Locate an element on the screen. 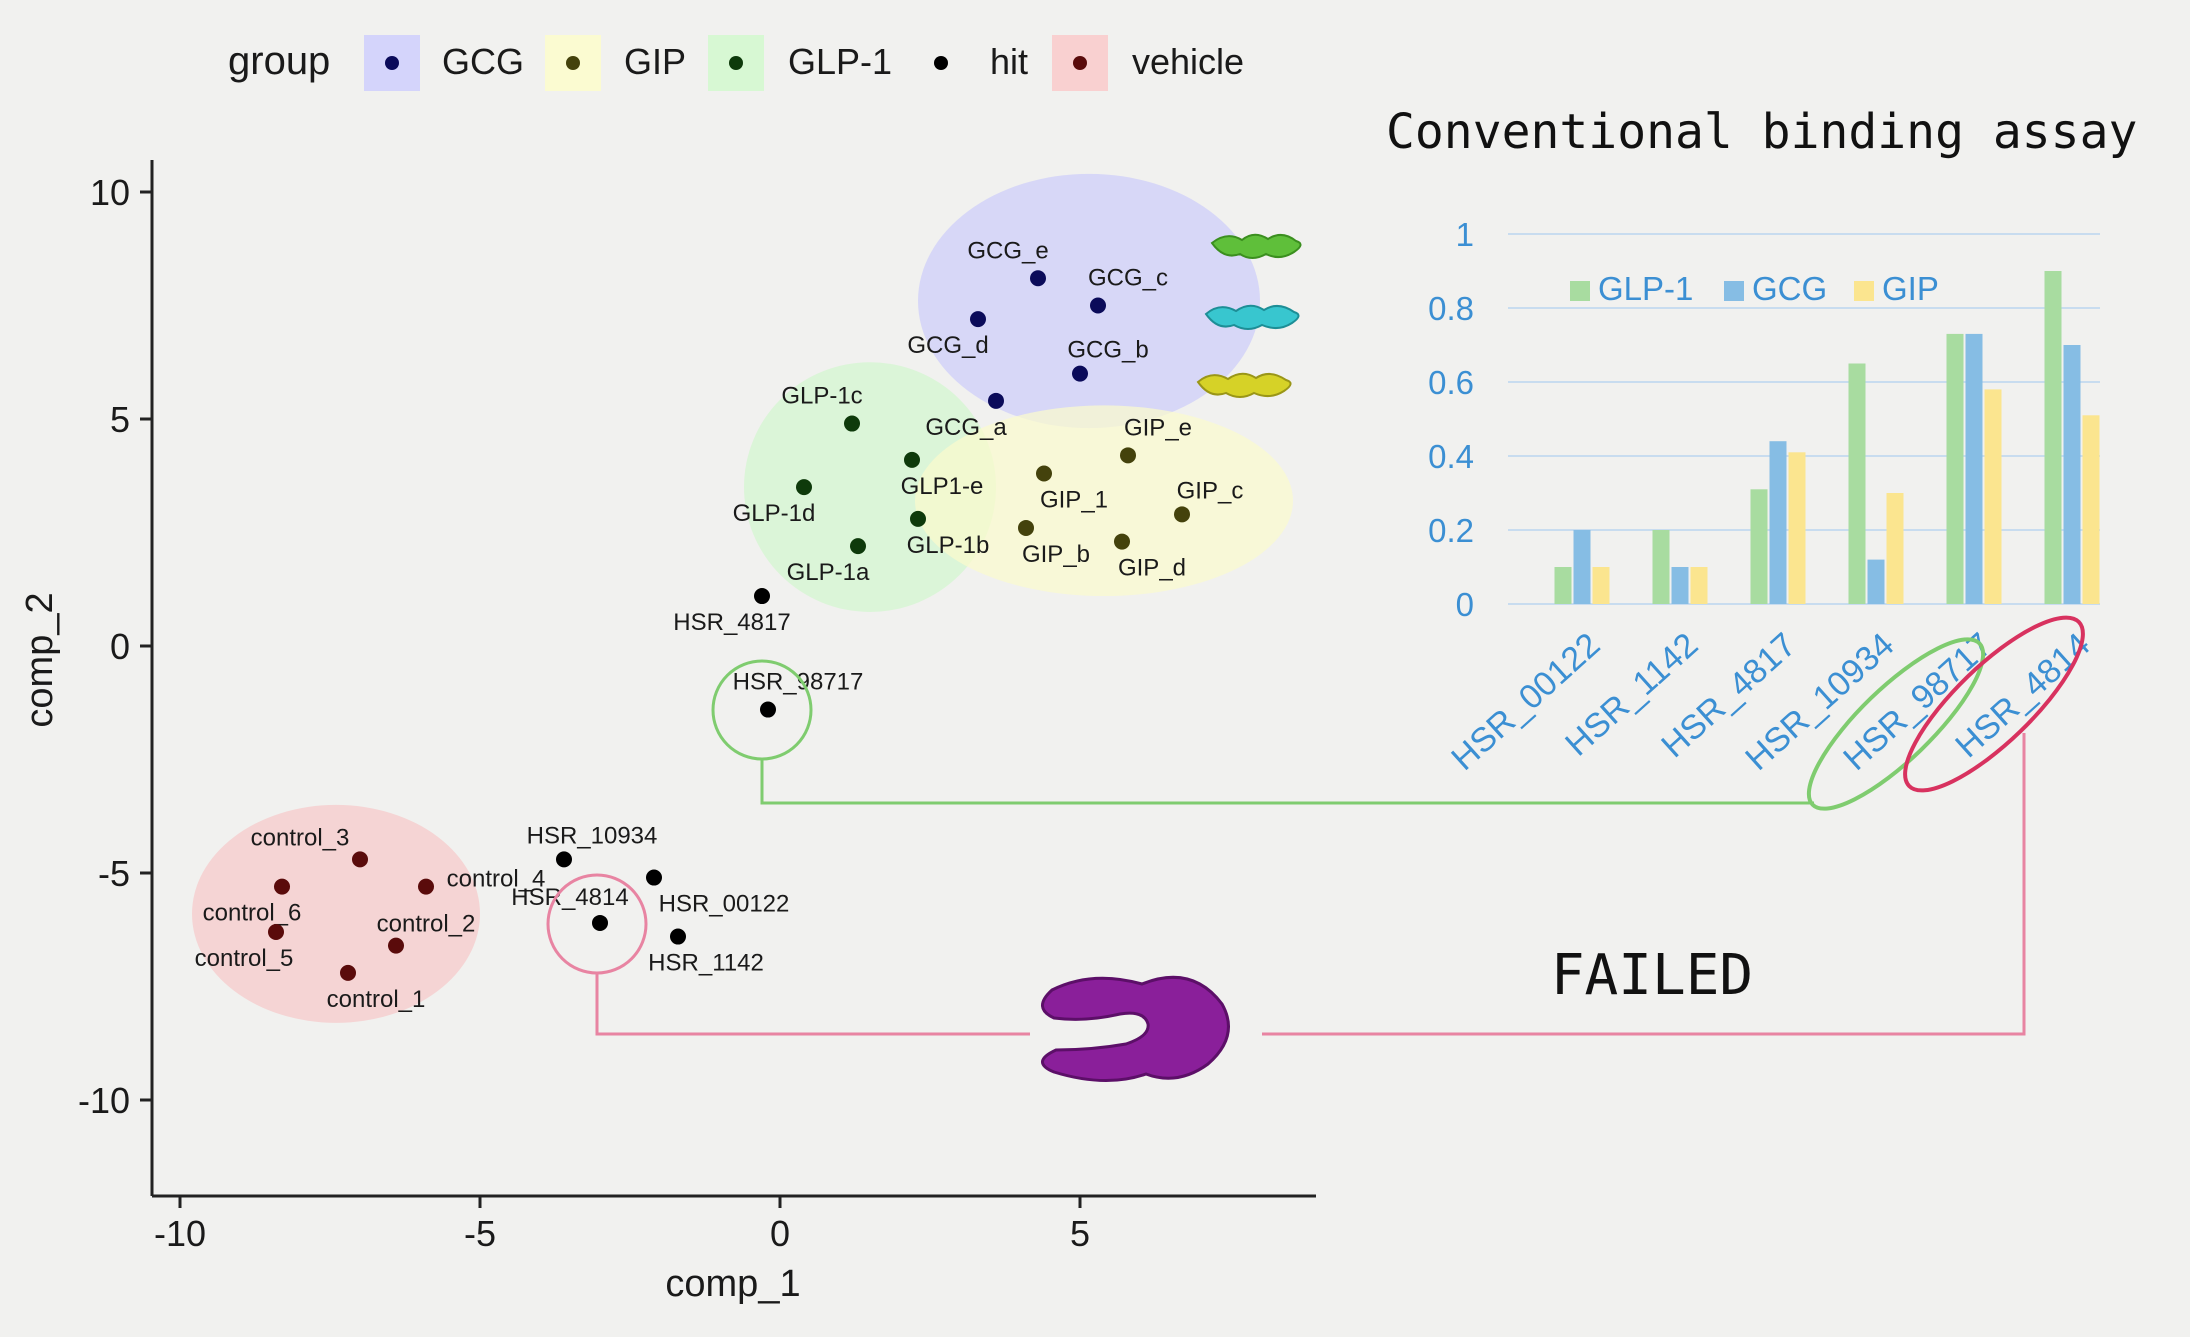 The height and width of the screenshot is (1337, 2190). legend-title: group is located at coordinates (279, 61).